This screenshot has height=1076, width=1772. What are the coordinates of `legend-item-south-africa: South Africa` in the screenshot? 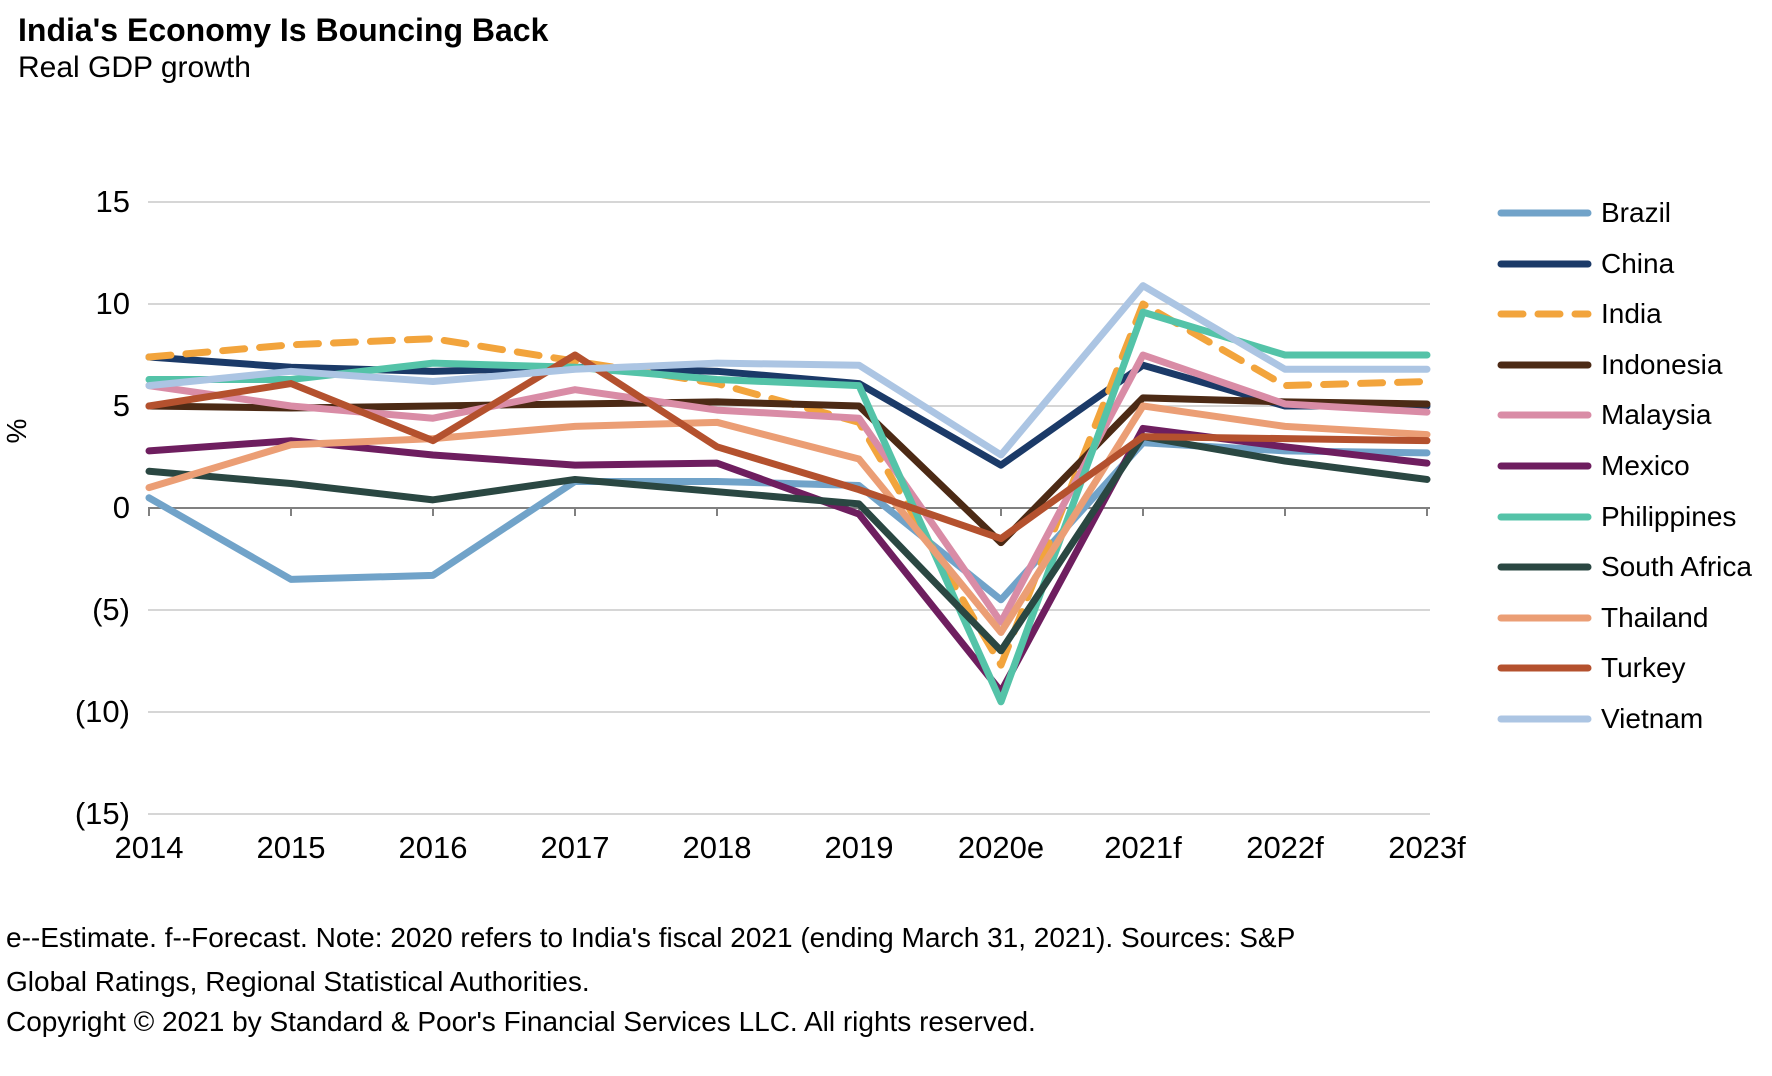 It's located at (1624, 567).